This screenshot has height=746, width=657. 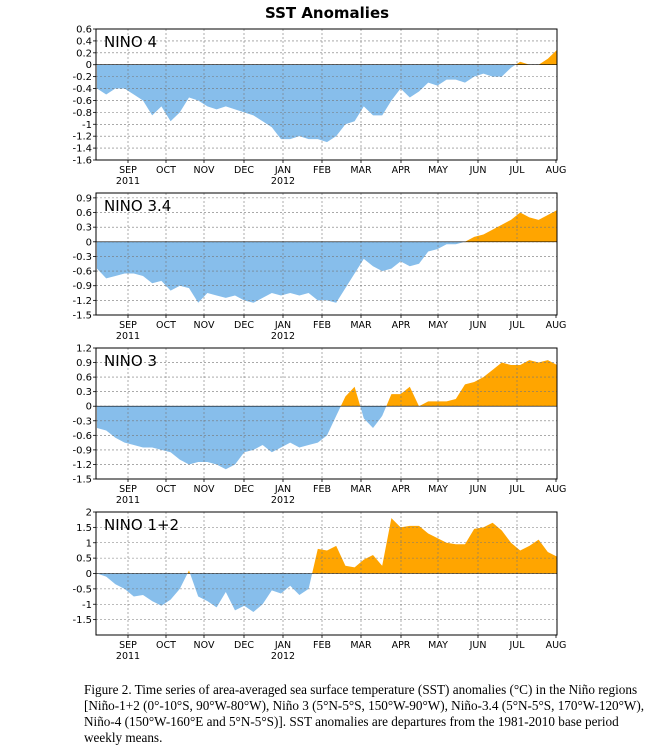 I want to click on x-tick-label: JAN, so click(x=282, y=170).